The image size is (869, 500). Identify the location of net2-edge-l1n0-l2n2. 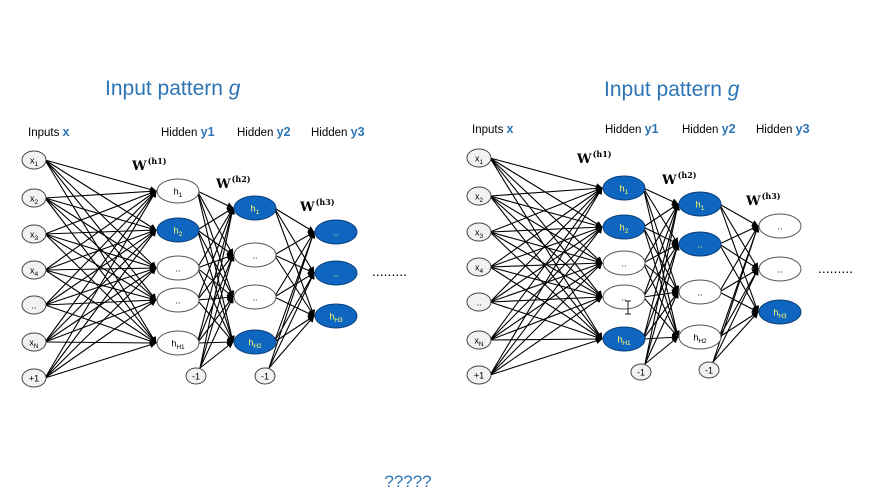
(661, 240).